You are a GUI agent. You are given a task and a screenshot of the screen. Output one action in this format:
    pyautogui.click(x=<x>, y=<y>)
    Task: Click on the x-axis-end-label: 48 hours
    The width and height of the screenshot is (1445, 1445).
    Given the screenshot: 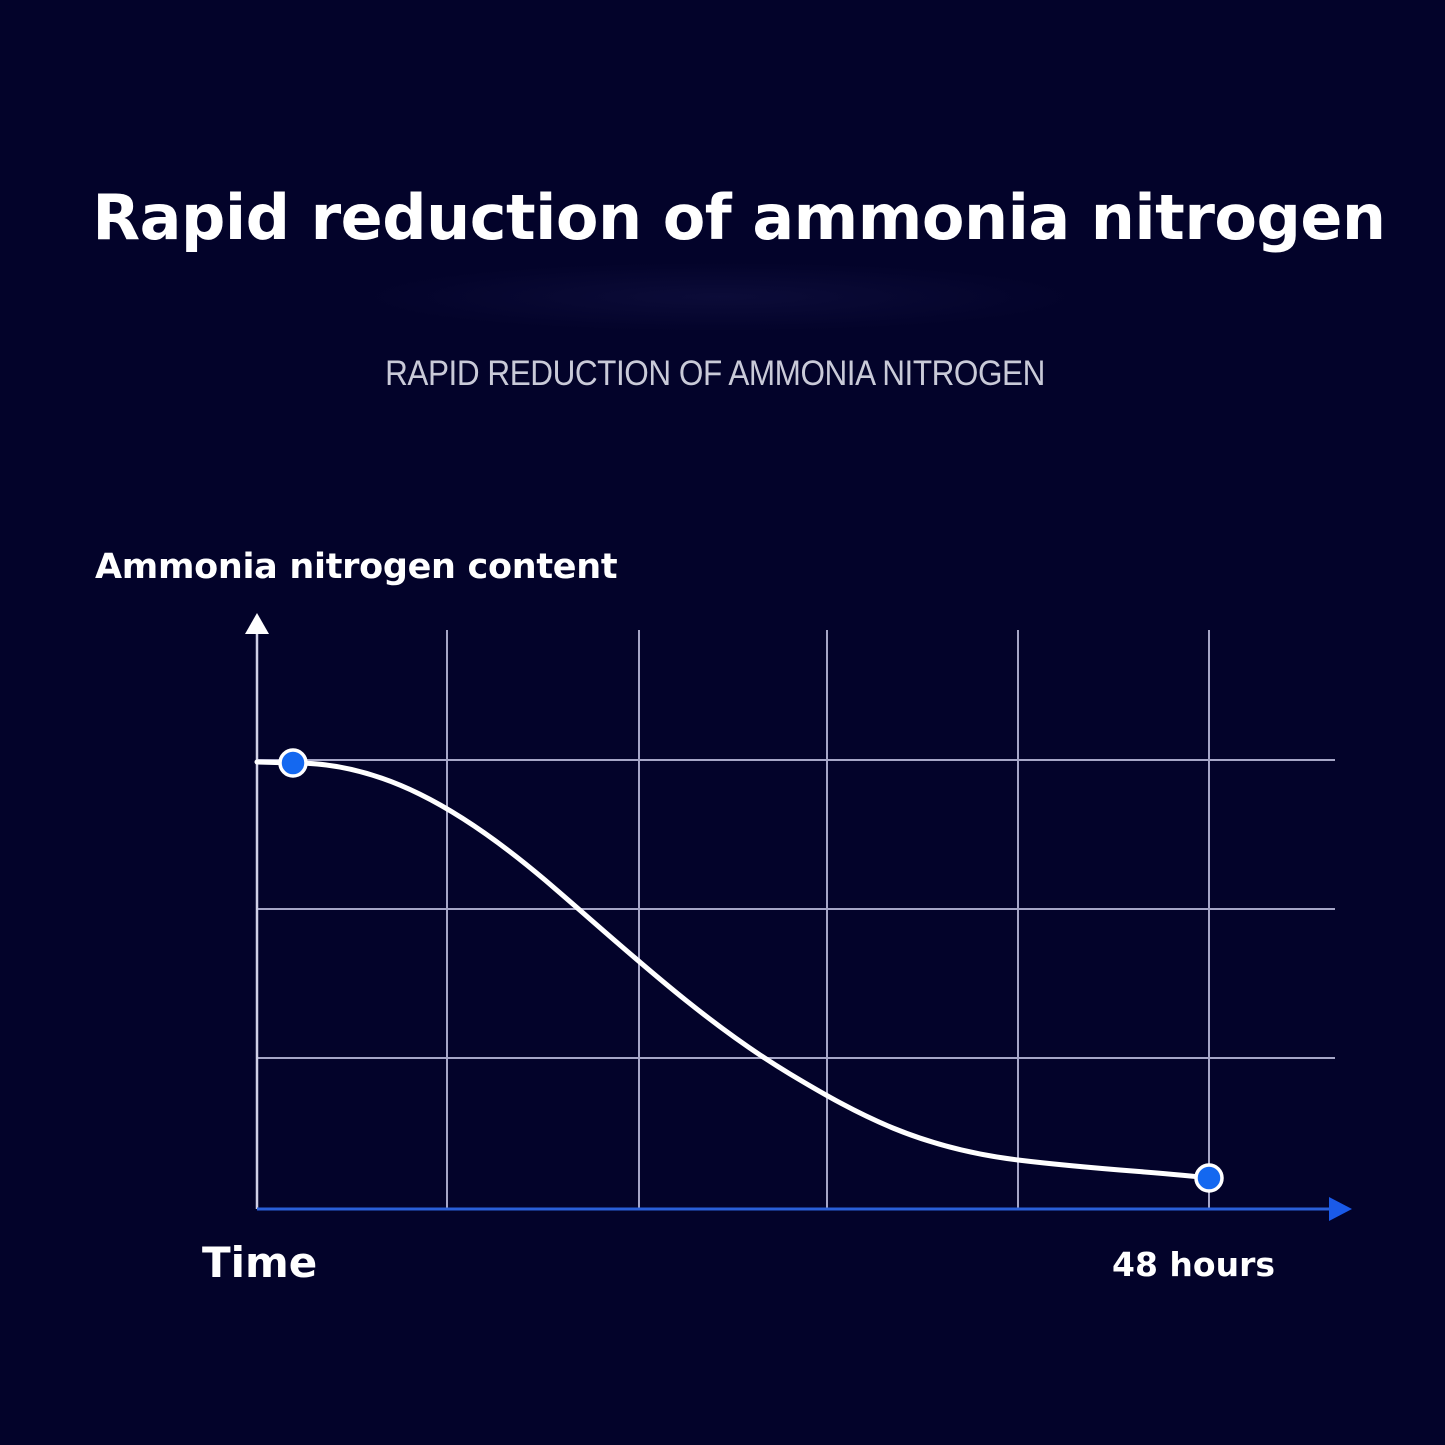 What is the action you would take?
    pyautogui.click(x=1193, y=1264)
    